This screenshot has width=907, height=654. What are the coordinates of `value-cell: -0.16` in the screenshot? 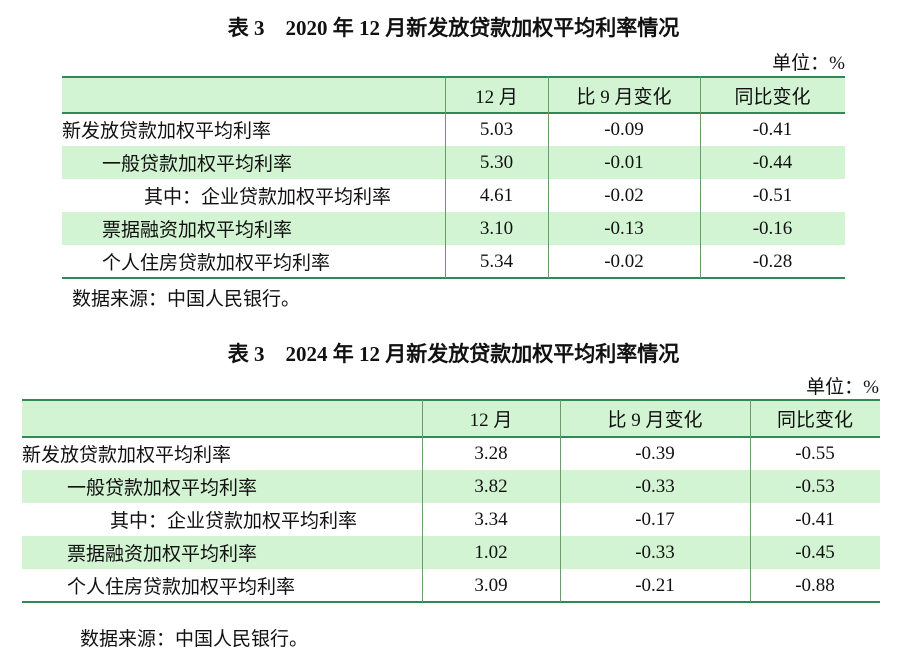 It's located at (772, 228).